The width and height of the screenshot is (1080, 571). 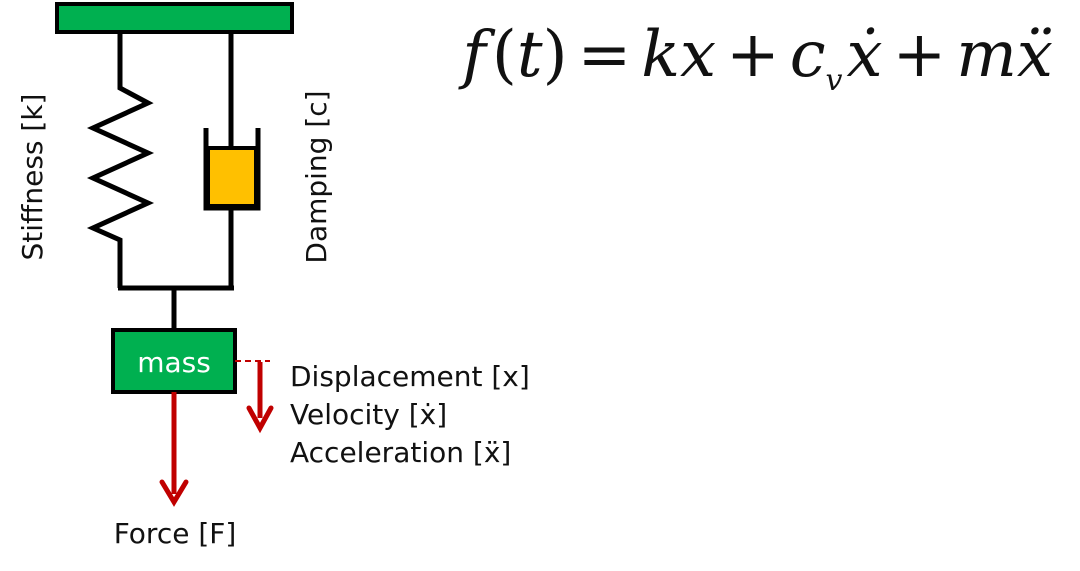 What do you see at coordinates (316, 176) in the screenshot?
I see `damping-label: Damping [c]` at bounding box center [316, 176].